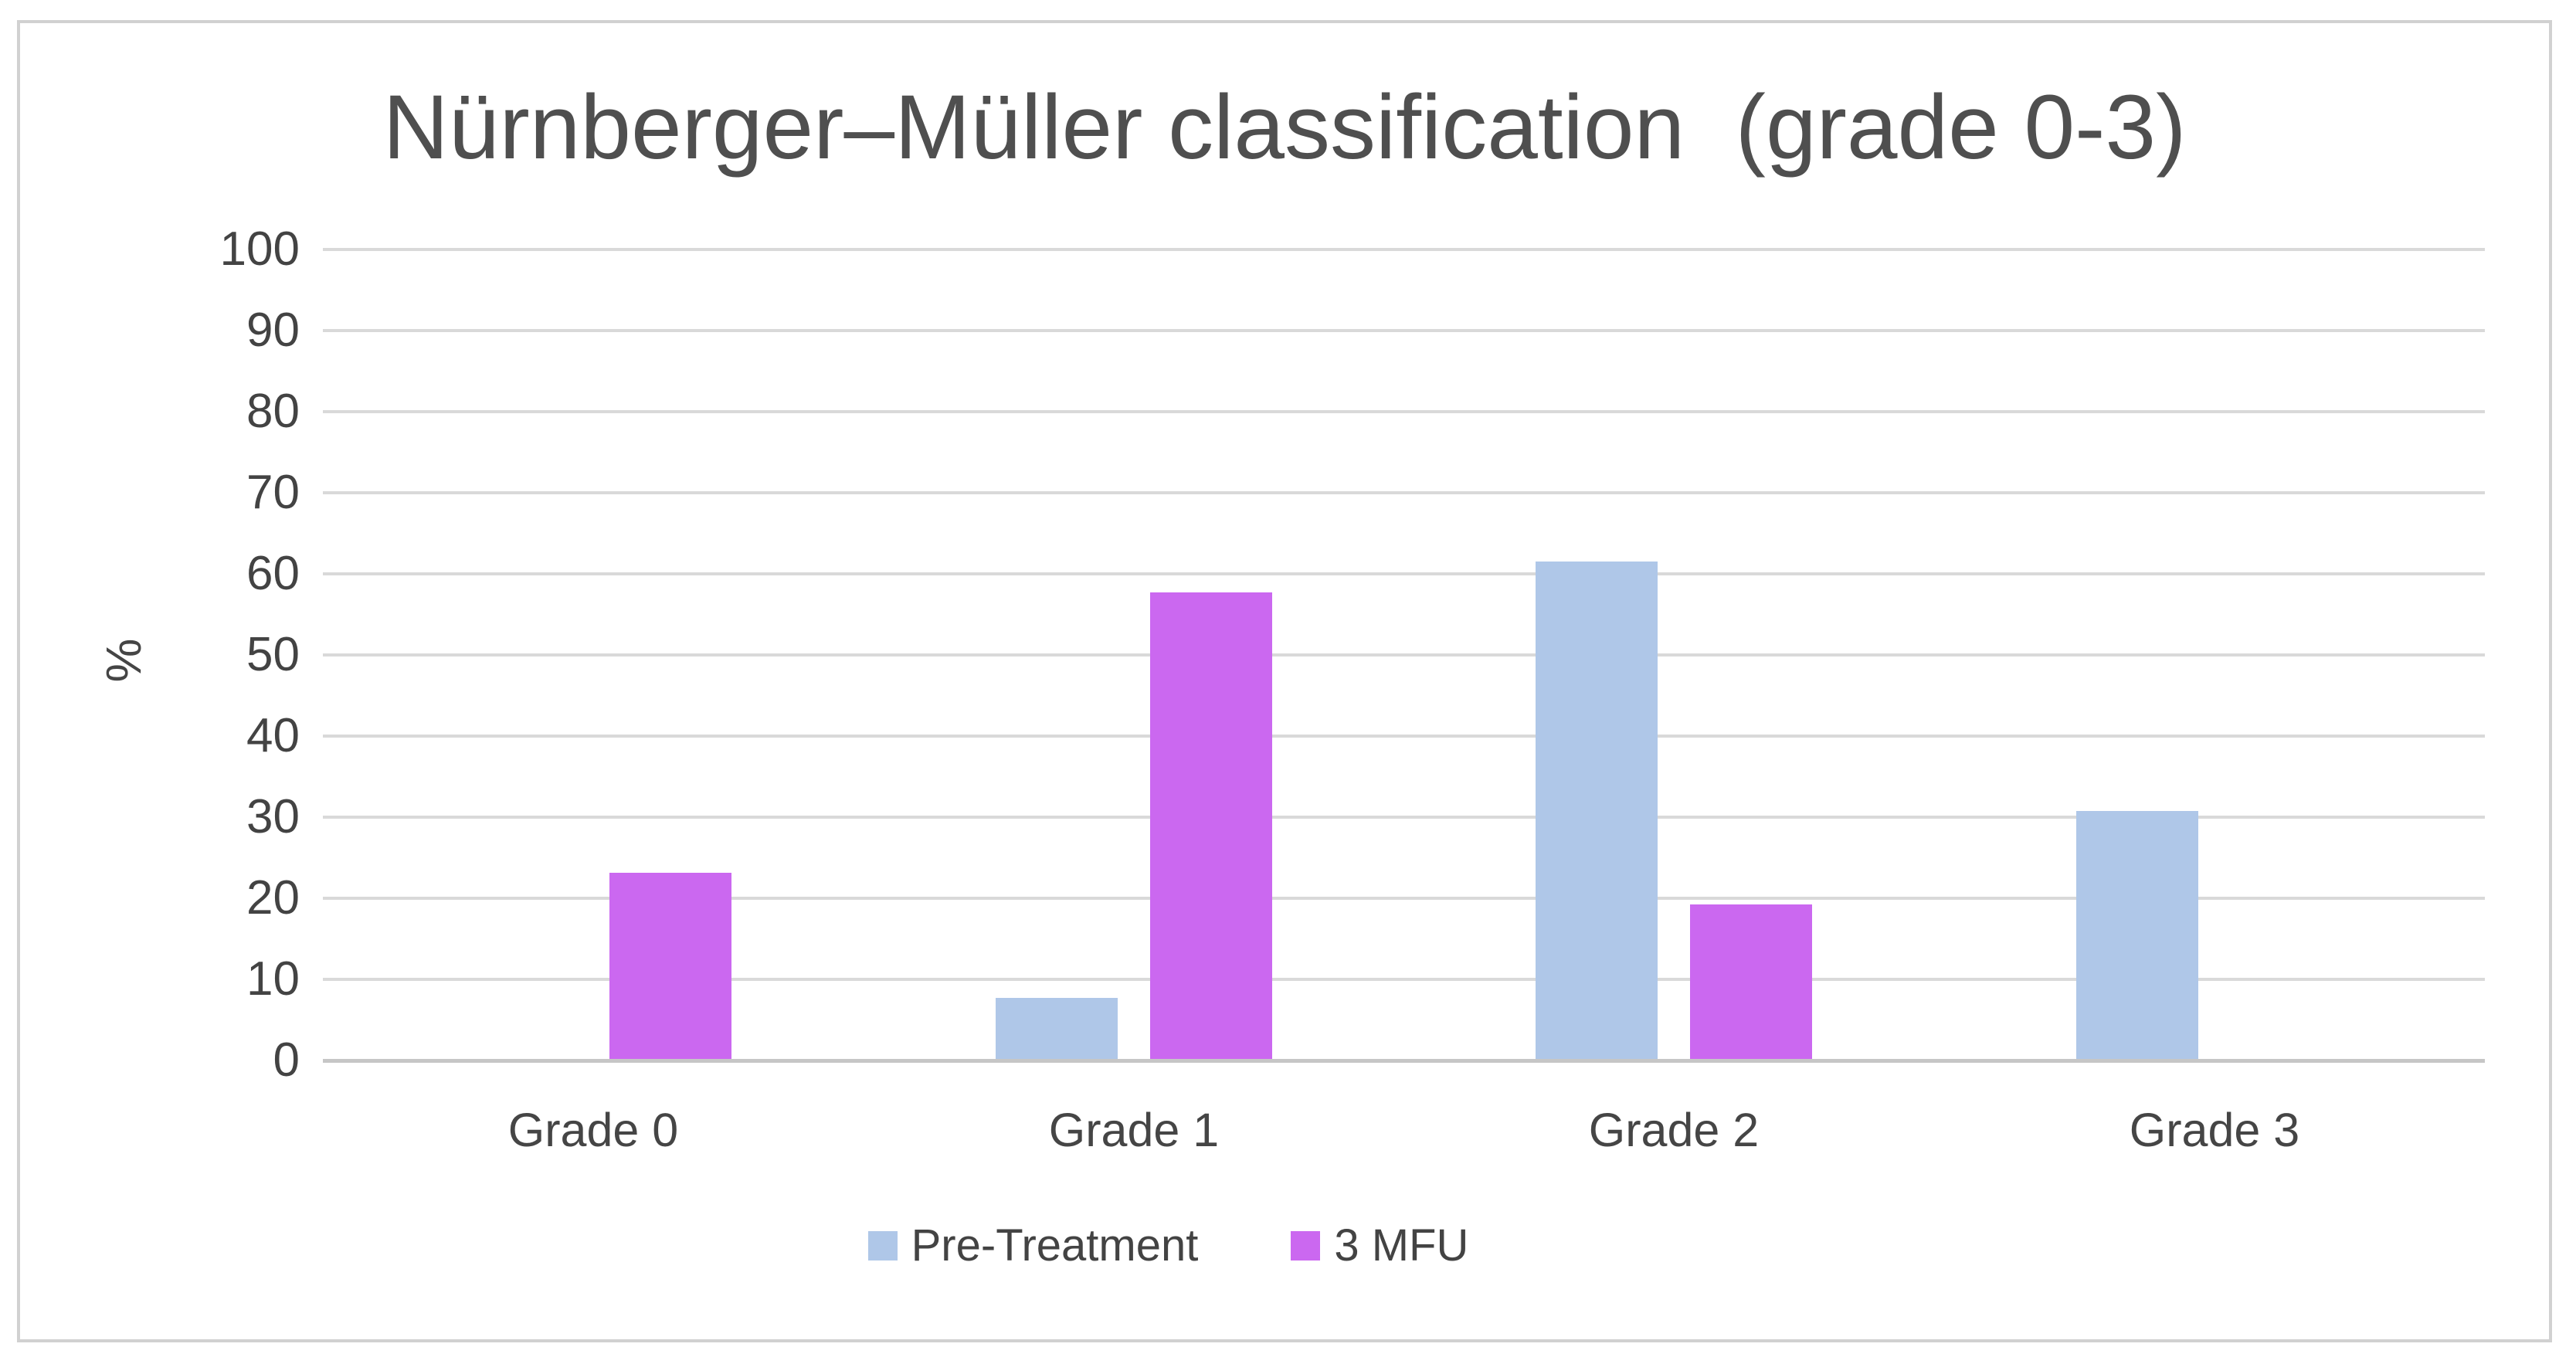  Describe the element at coordinates (273, 816) in the screenshot. I see `y-tick-label: 30` at that location.